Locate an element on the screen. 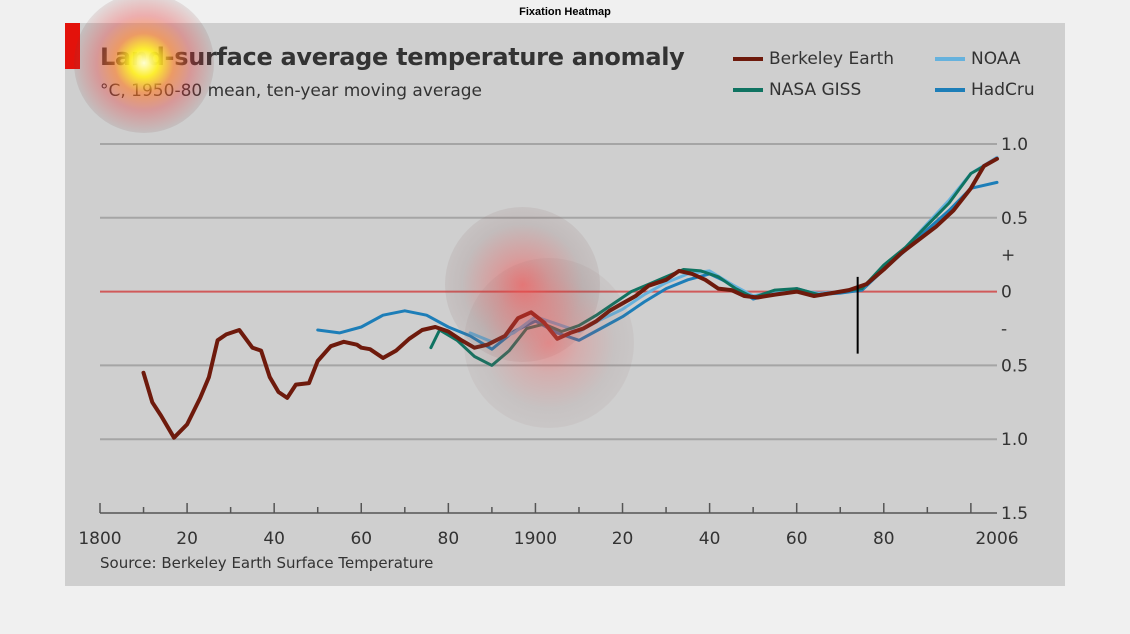 This screenshot has width=1130, height=634. x-tick-label-3: 60 is located at coordinates (361, 539).